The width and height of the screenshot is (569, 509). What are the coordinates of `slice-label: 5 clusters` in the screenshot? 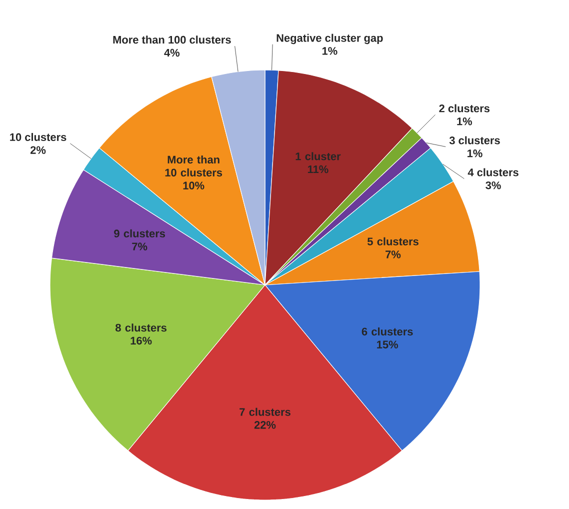 It's located at (392, 241).